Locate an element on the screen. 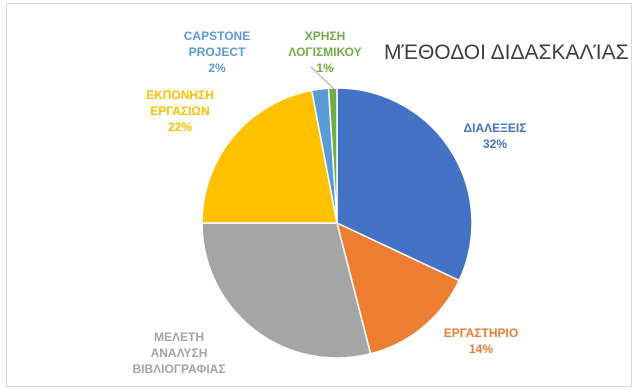 Image resolution: width=635 pixels, height=390 pixels. slice-label: ΕΚΠΟΝΗΣΗ ΕΡΓΑΣΙΩΝ 22% is located at coordinates (180, 111).